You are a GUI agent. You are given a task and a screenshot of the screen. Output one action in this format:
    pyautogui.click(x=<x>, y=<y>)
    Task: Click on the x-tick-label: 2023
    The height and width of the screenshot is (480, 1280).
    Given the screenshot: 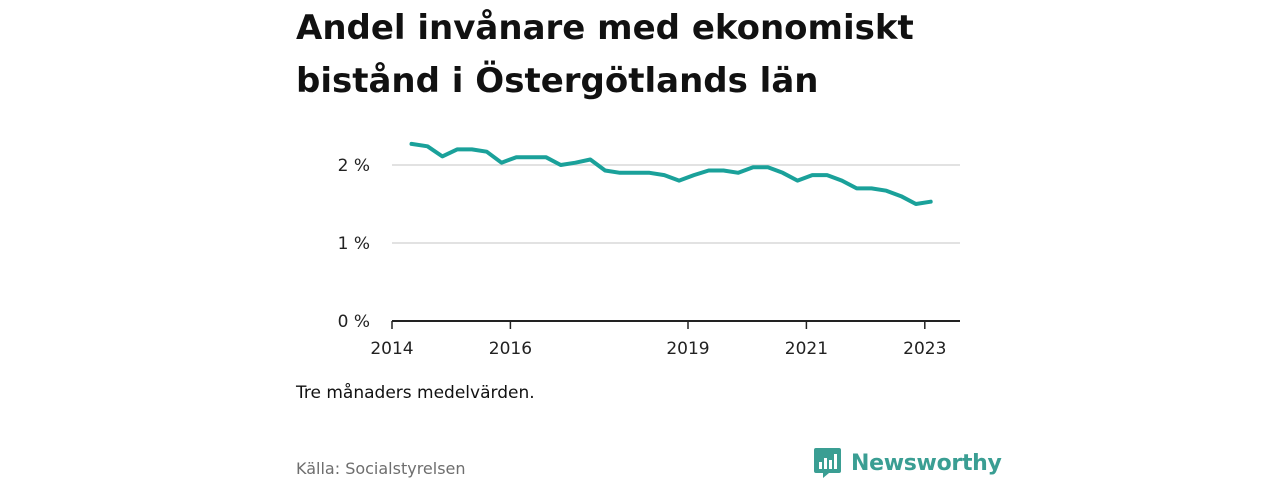 What is the action you would take?
    pyautogui.click(x=924, y=349)
    